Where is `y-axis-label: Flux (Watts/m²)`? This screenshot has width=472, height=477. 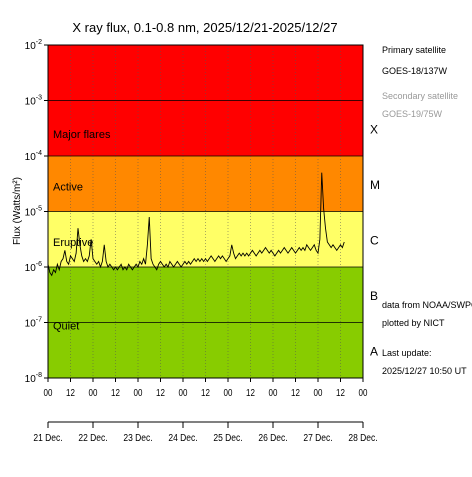
y-axis-label: Flux (Watts/m²) is located at coordinates (17, 211).